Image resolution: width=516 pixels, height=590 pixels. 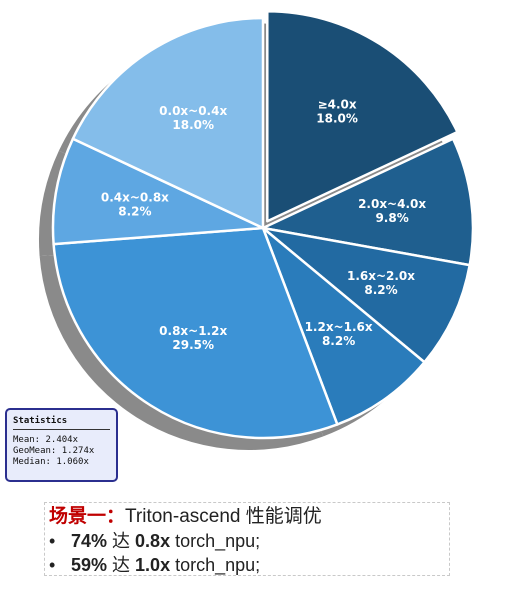 I want to click on scenario-title: 场景一：Triton-ascend 性能调优, so click(x=247, y=517).